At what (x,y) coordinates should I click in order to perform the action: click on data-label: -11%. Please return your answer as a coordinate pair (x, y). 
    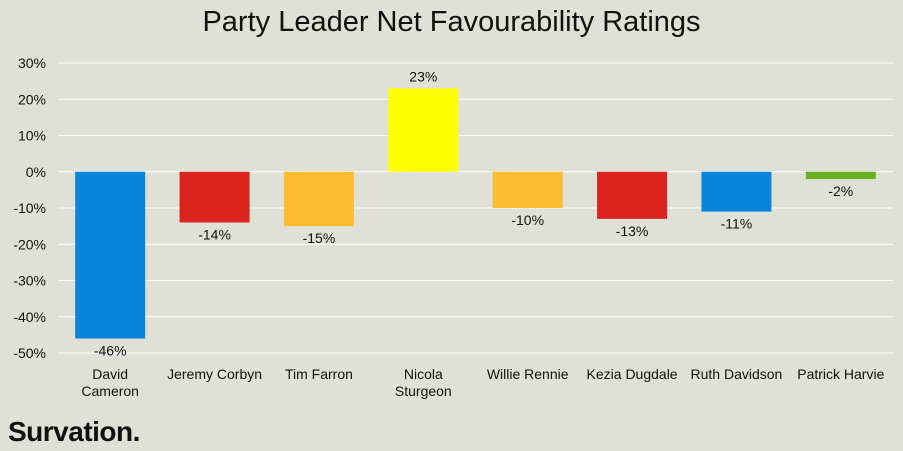
    Looking at the image, I should click on (737, 224).